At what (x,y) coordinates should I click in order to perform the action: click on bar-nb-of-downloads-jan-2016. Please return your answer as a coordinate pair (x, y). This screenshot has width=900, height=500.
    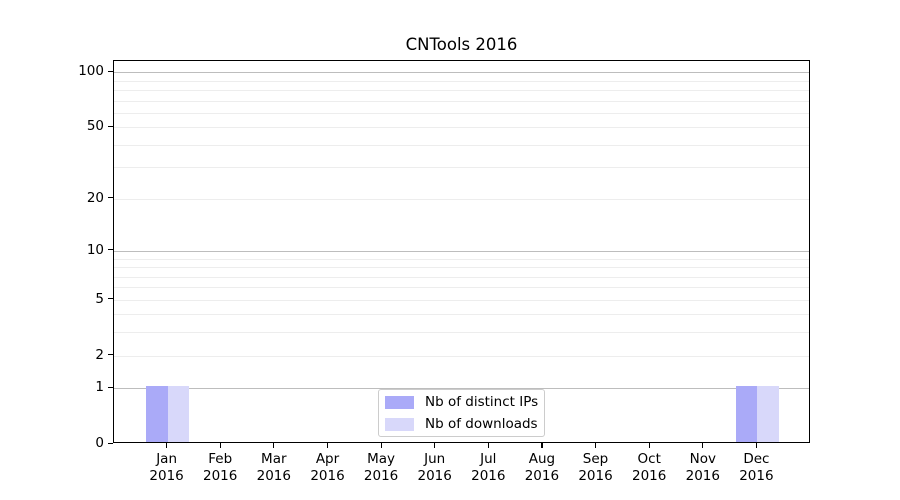
    Looking at the image, I should click on (178, 414).